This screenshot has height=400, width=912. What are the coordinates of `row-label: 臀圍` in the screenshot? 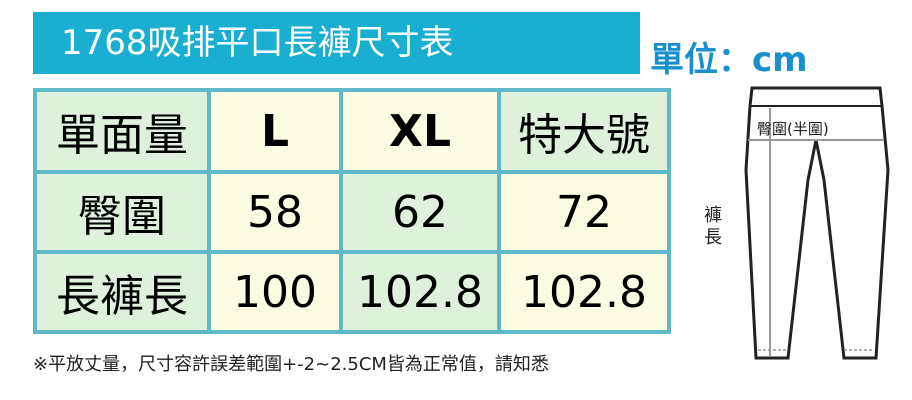 It's located at (122, 212).